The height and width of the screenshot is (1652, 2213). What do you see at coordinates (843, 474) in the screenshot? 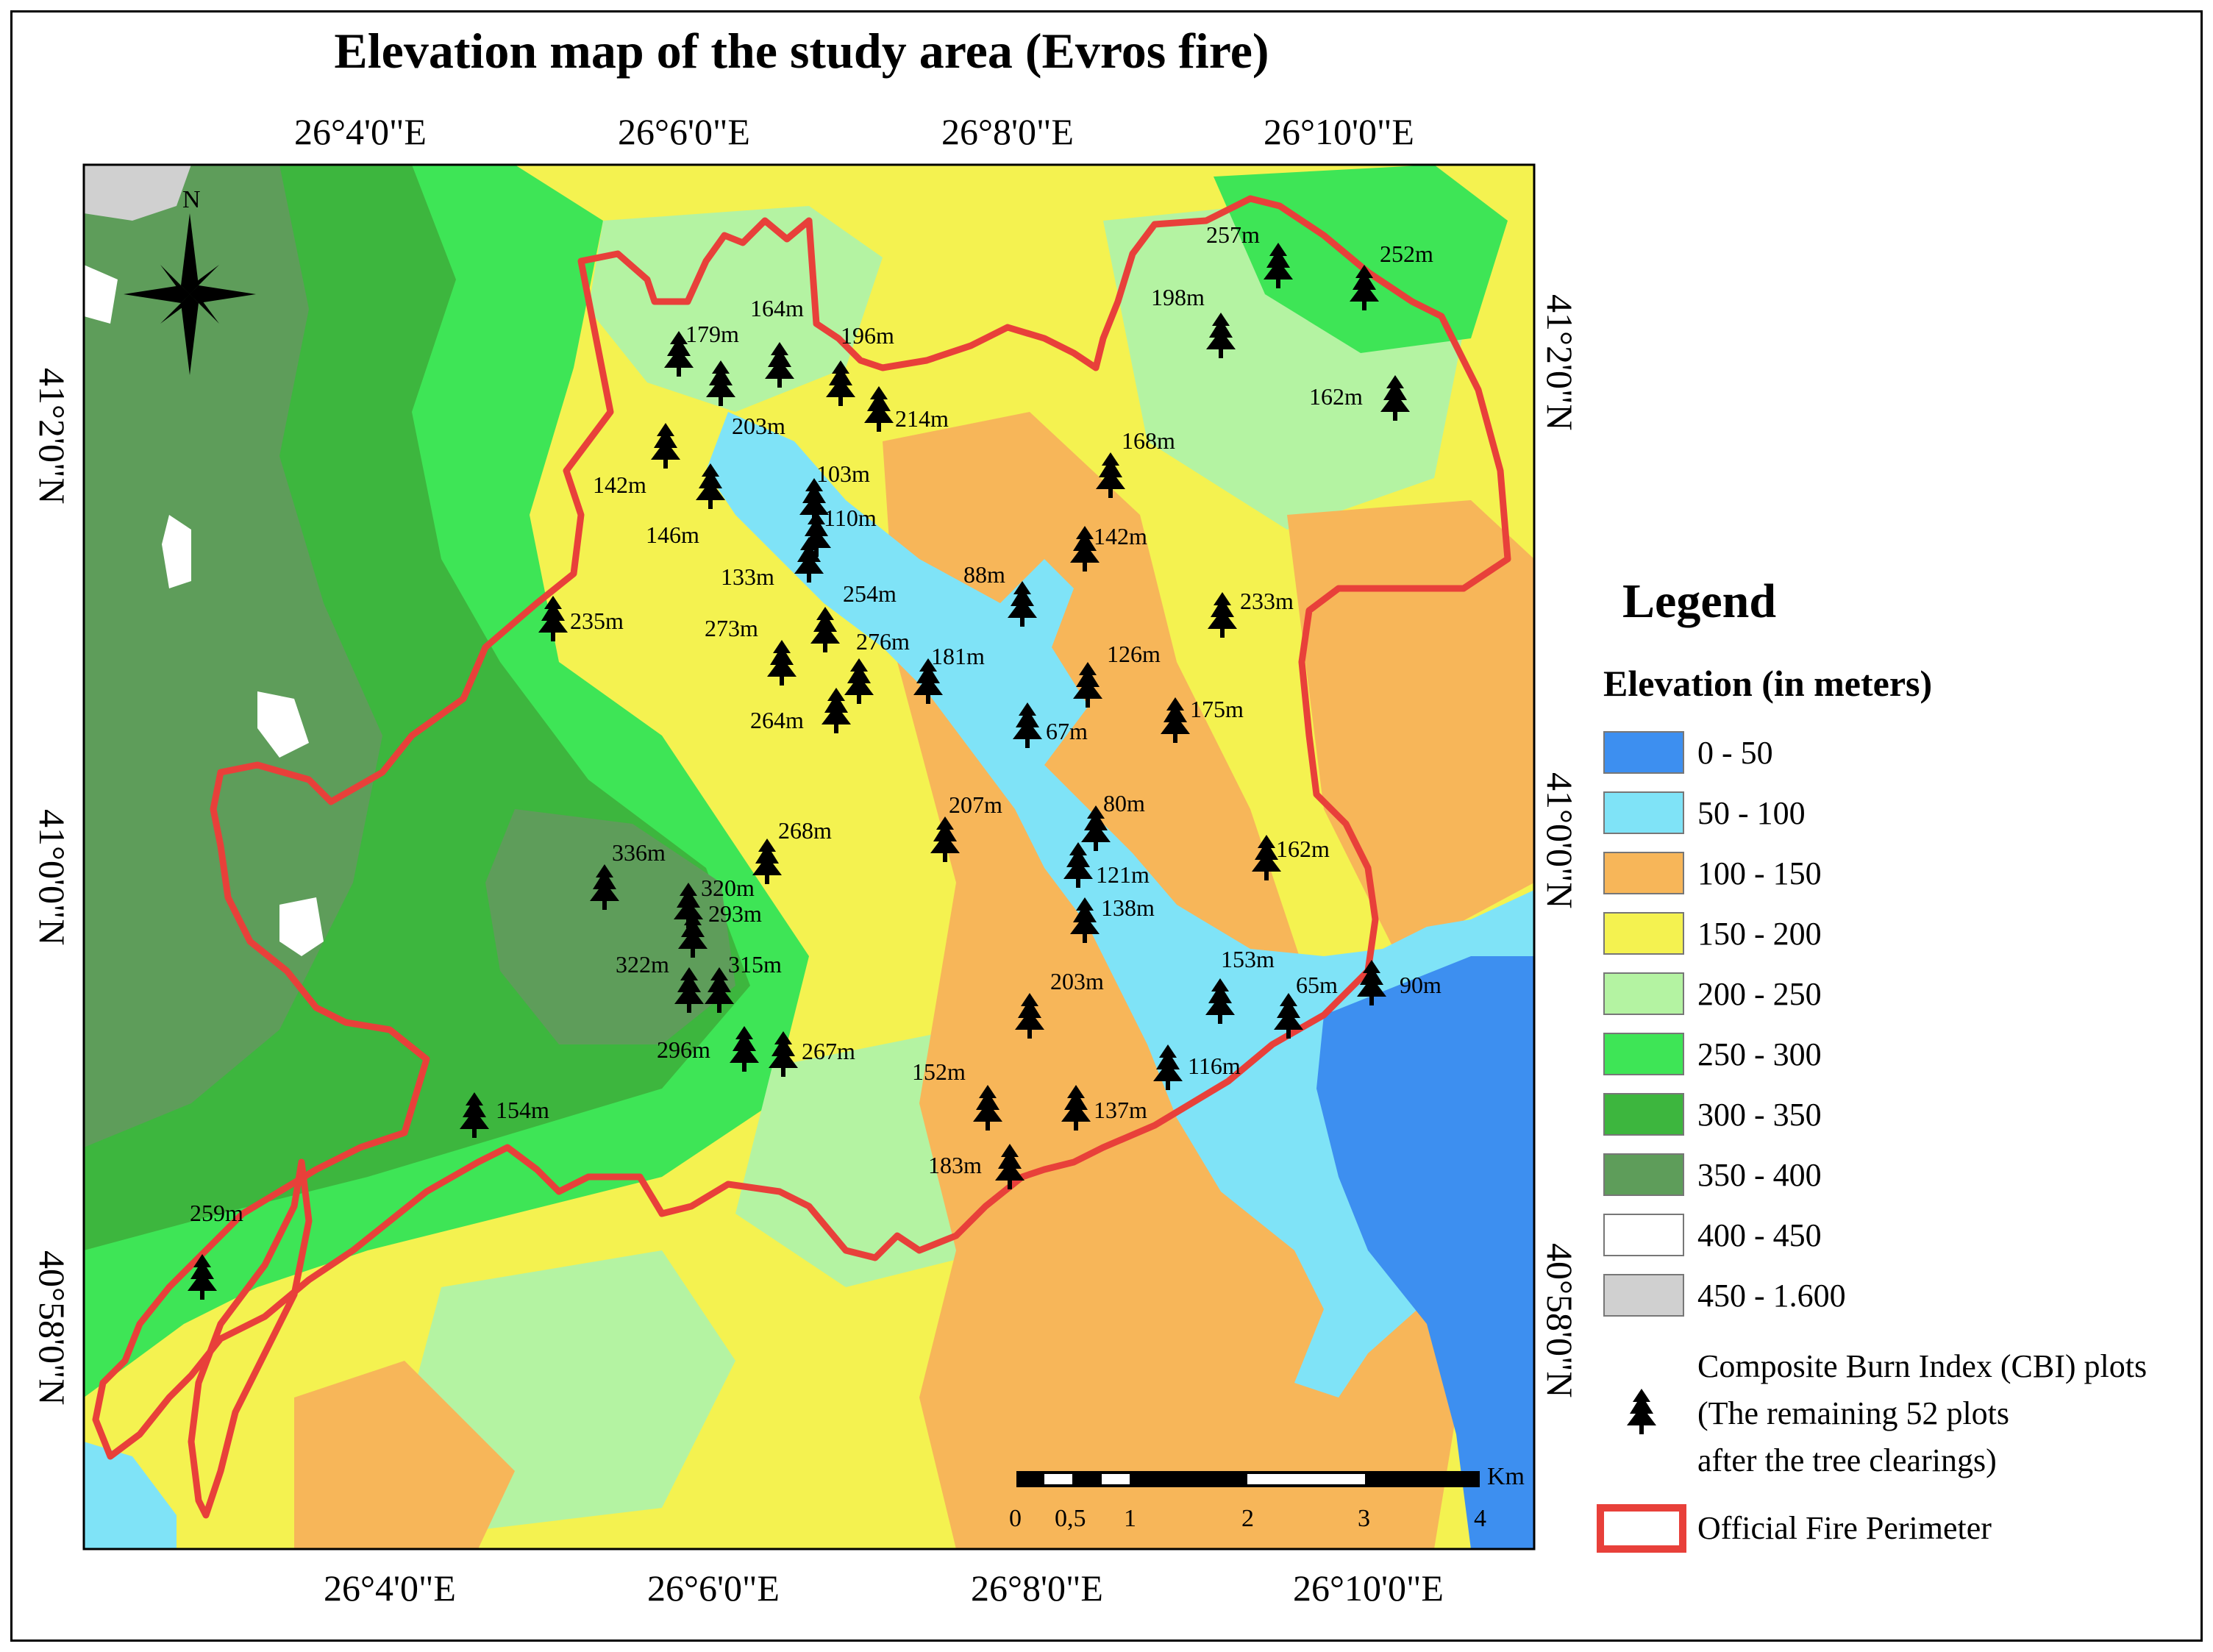
I see `plot-label: 103m` at bounding box center [843, 474].